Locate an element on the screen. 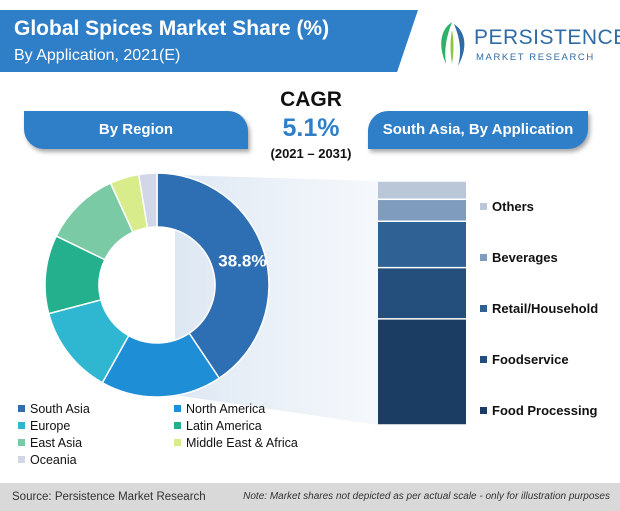 The image size is (620, 511). legend-item-latin-america: Latin America is located at coordinates (218, 426).